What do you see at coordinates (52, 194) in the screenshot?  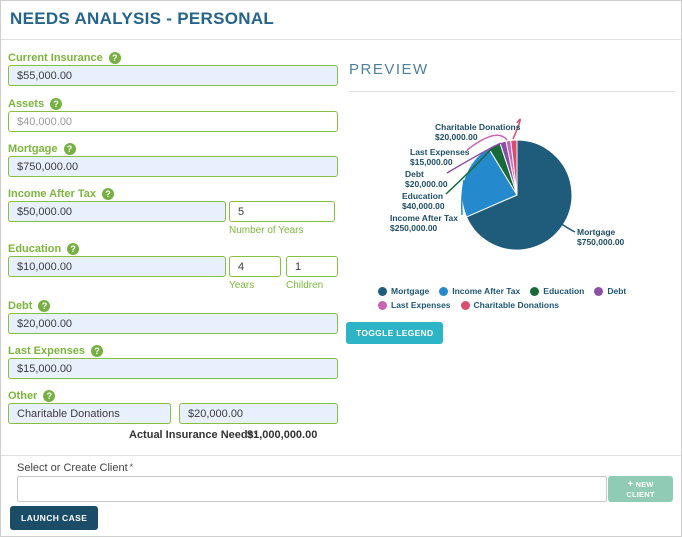 I see `income-after-tax-label-text: Income After Tax` at bounding box center [52, 194].